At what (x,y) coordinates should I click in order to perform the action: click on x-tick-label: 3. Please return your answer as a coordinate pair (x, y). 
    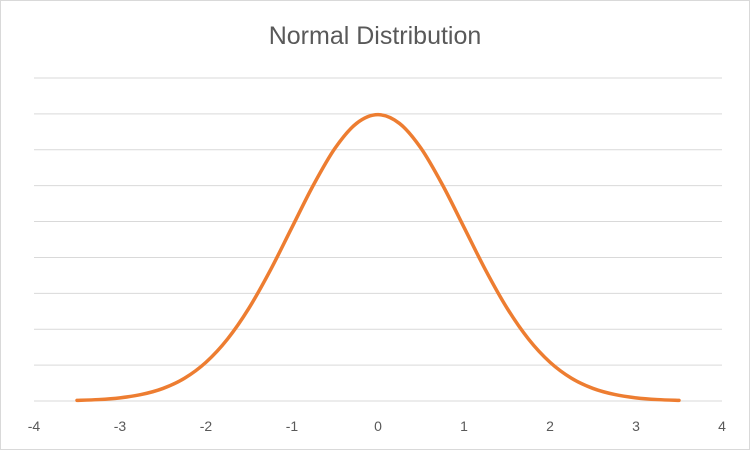
    Looking at the image, I should click on (636, 426).